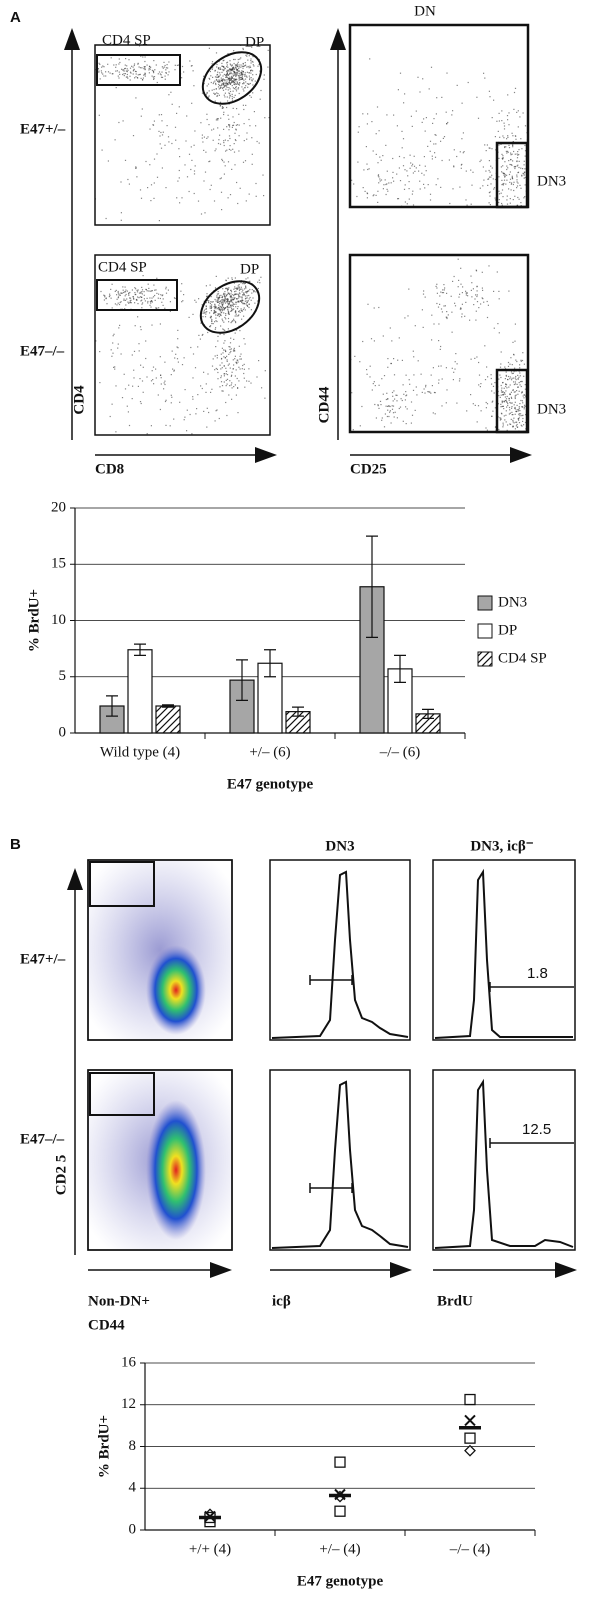 The image size is (600, 1608). Describe the element at coordinates (140, 649) in the screenshot. I see `error-bar` at that location.